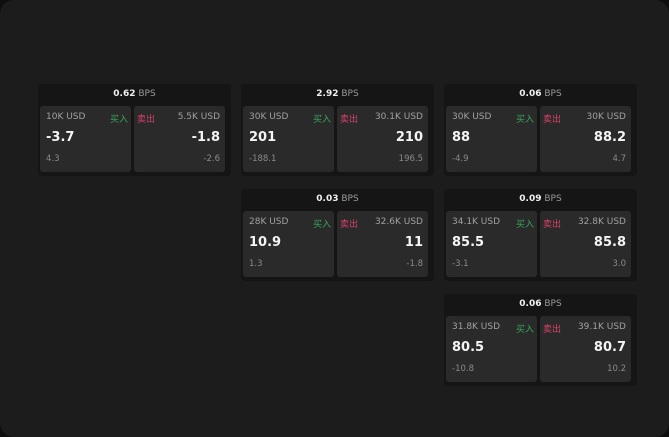 This screenshot has height=437, width=669. I want to click on buy-quantity: 31.8K USD, so click(476, 327).